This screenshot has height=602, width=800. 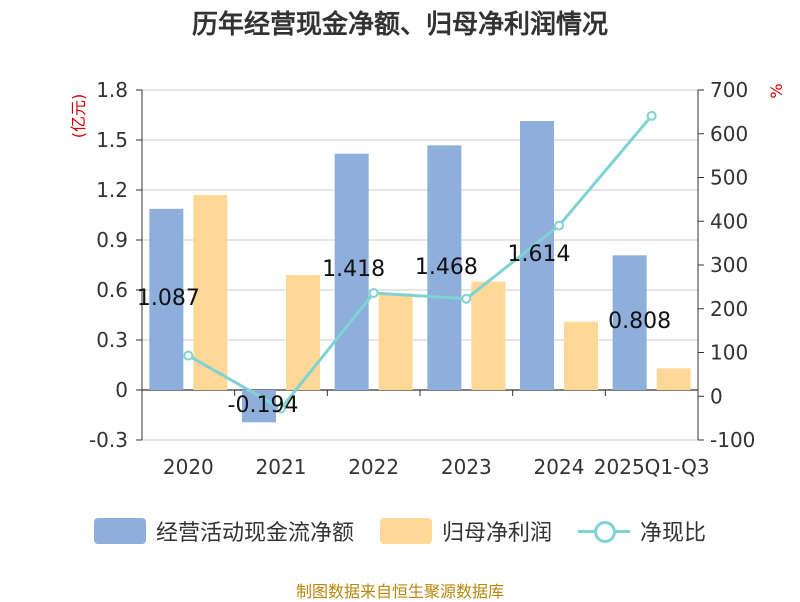 What do you see at coordinates (559, 467) in the screenshot?
I see `x-tick-label-4: 2024` at bounding box center [559, 467].